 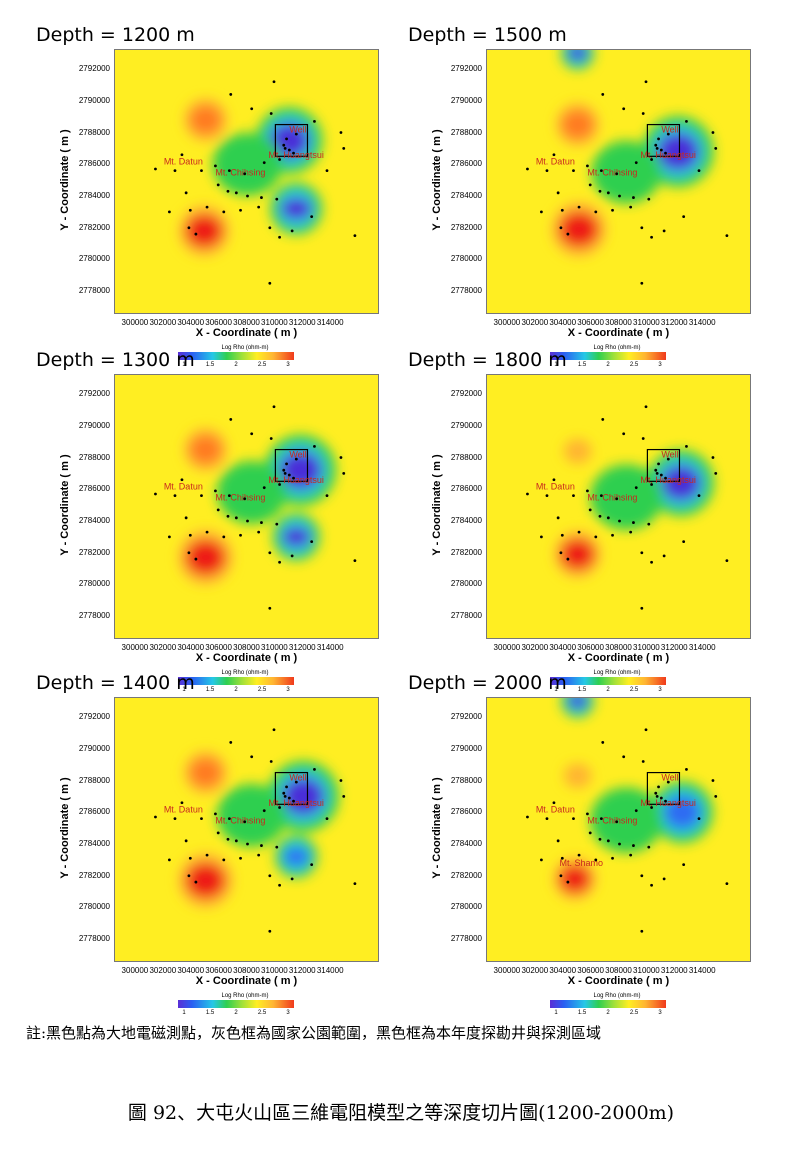 I want to click on colorbar-tick-label: 1, so click(x=184, y=1013).